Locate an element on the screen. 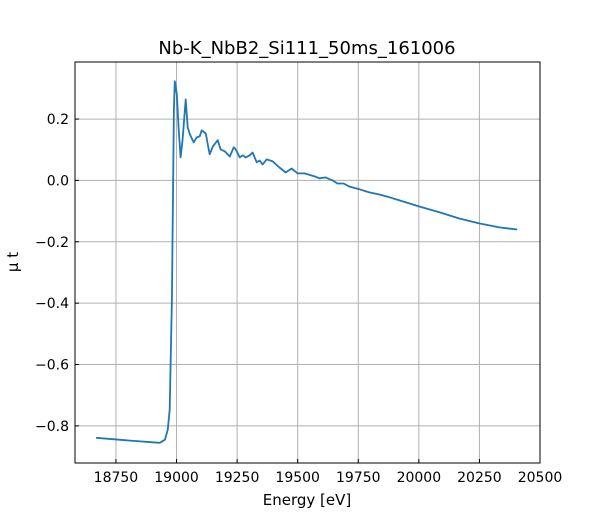  y-tick-label: 0.2 is located at coordinates (58, 120).